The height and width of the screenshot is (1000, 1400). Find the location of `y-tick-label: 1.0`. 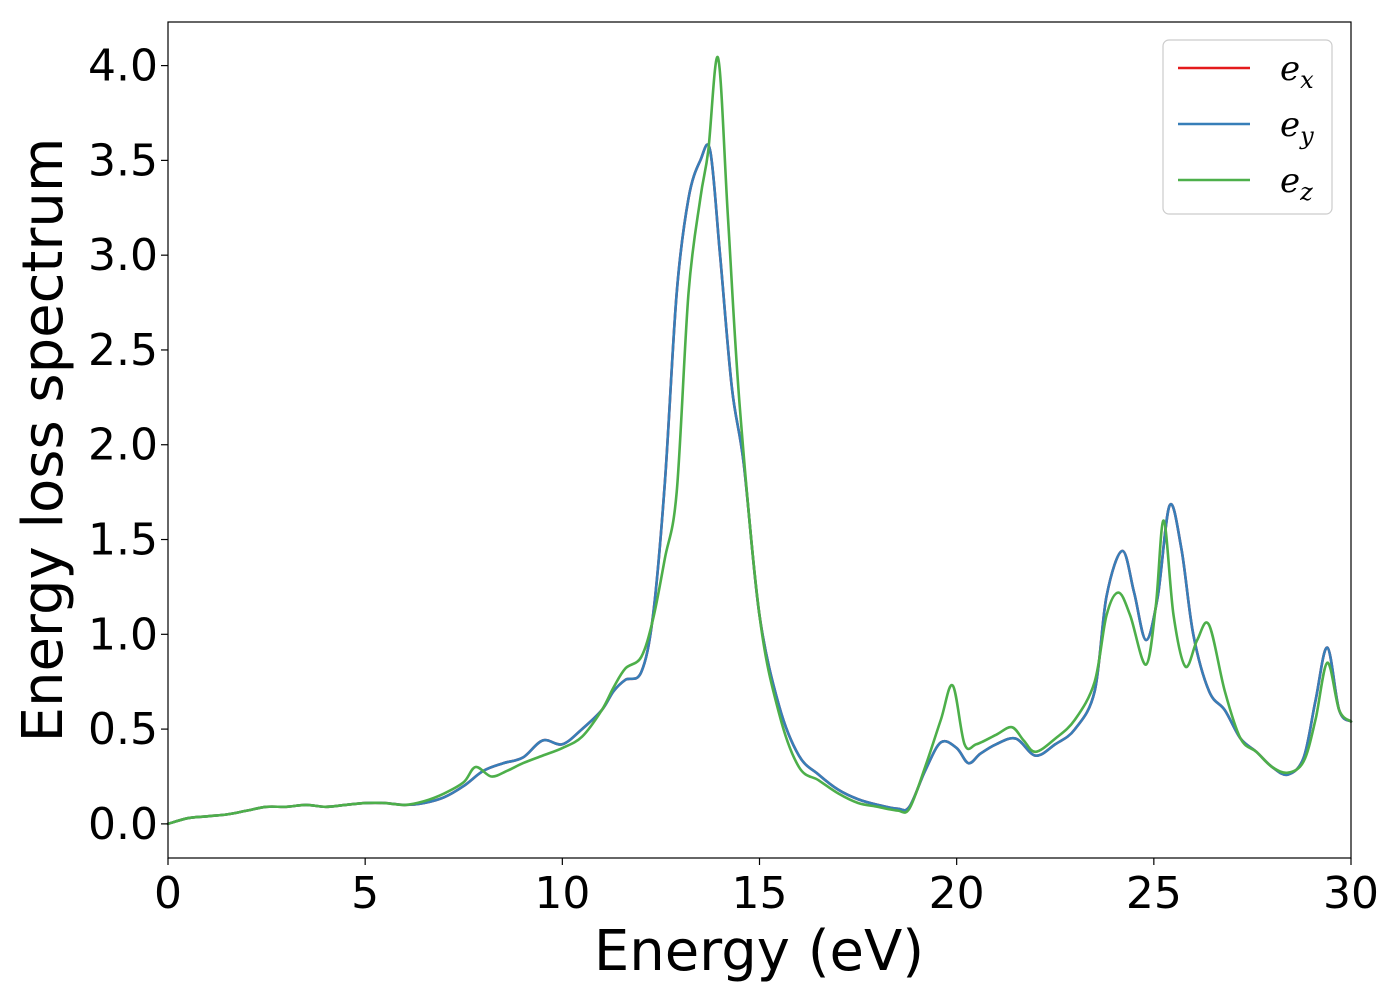

y-tick-label: 1.0 is located at coordinates (123, 634).